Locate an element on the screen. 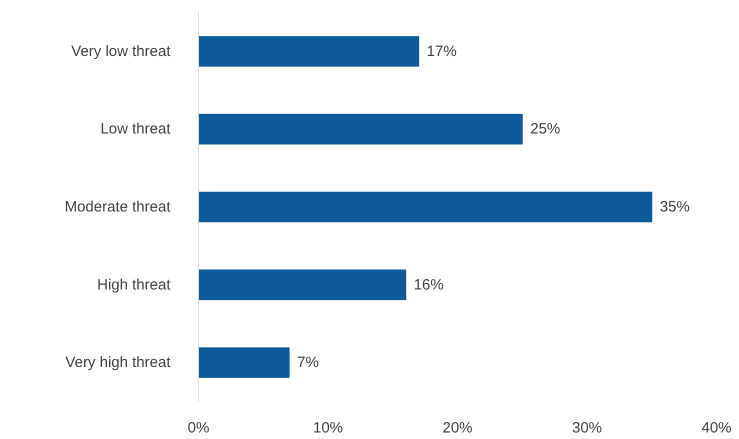 This screenshot has width=739, height=439. x-tick-label: 0% is located at coordinates (199, 428).